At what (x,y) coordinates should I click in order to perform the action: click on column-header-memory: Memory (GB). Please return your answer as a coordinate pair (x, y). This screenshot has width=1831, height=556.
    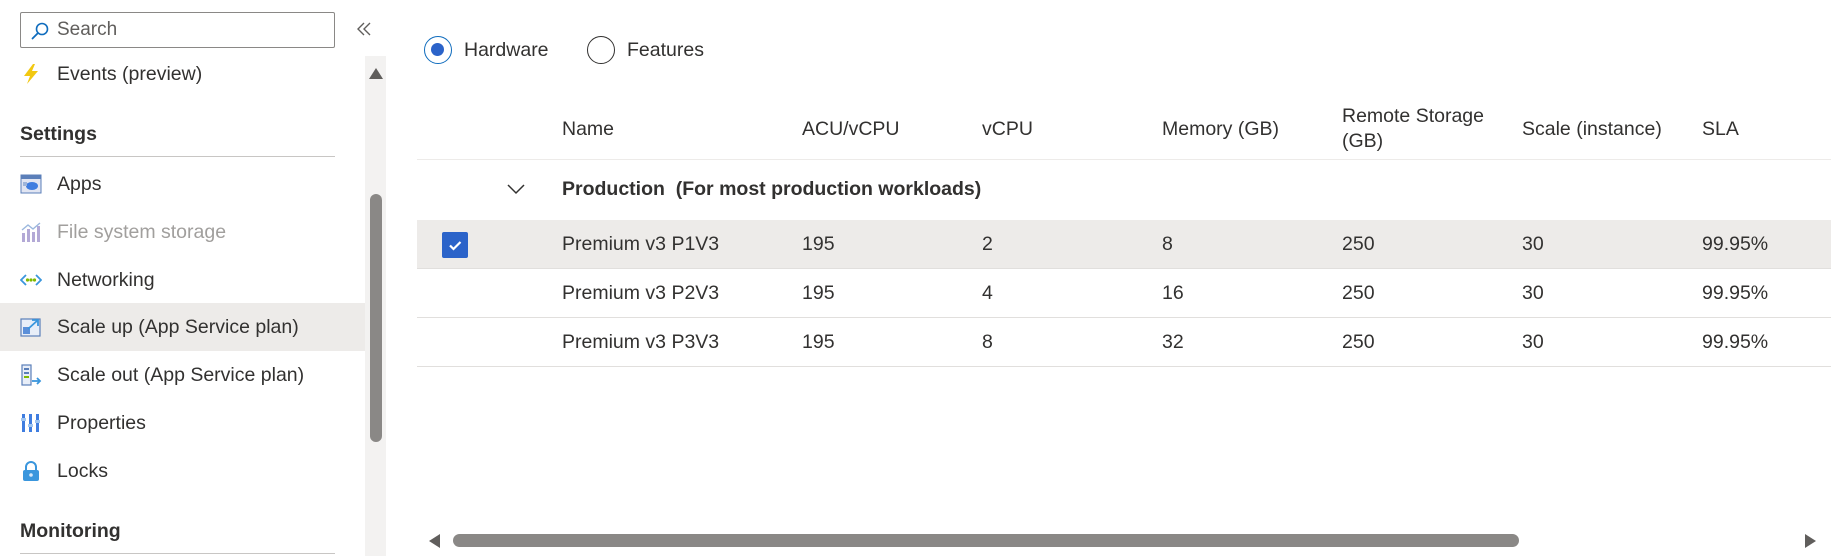
    Looking at the image, I should click on (1220, 128).